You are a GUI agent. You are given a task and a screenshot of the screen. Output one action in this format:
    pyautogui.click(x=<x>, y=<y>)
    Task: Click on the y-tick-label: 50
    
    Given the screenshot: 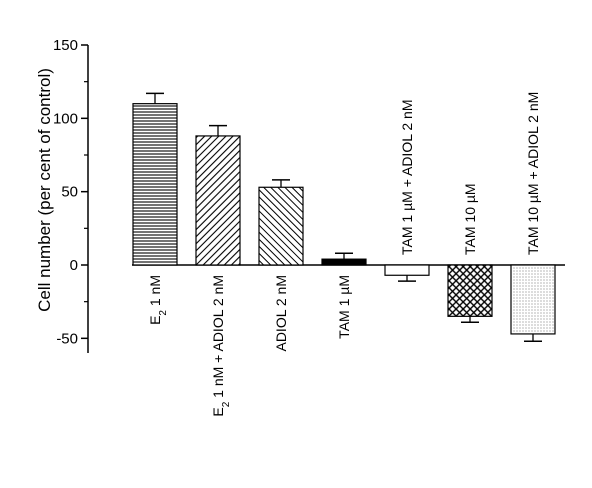 What is the action you would take?
    pyautogui.click(x=69, y=192)
    